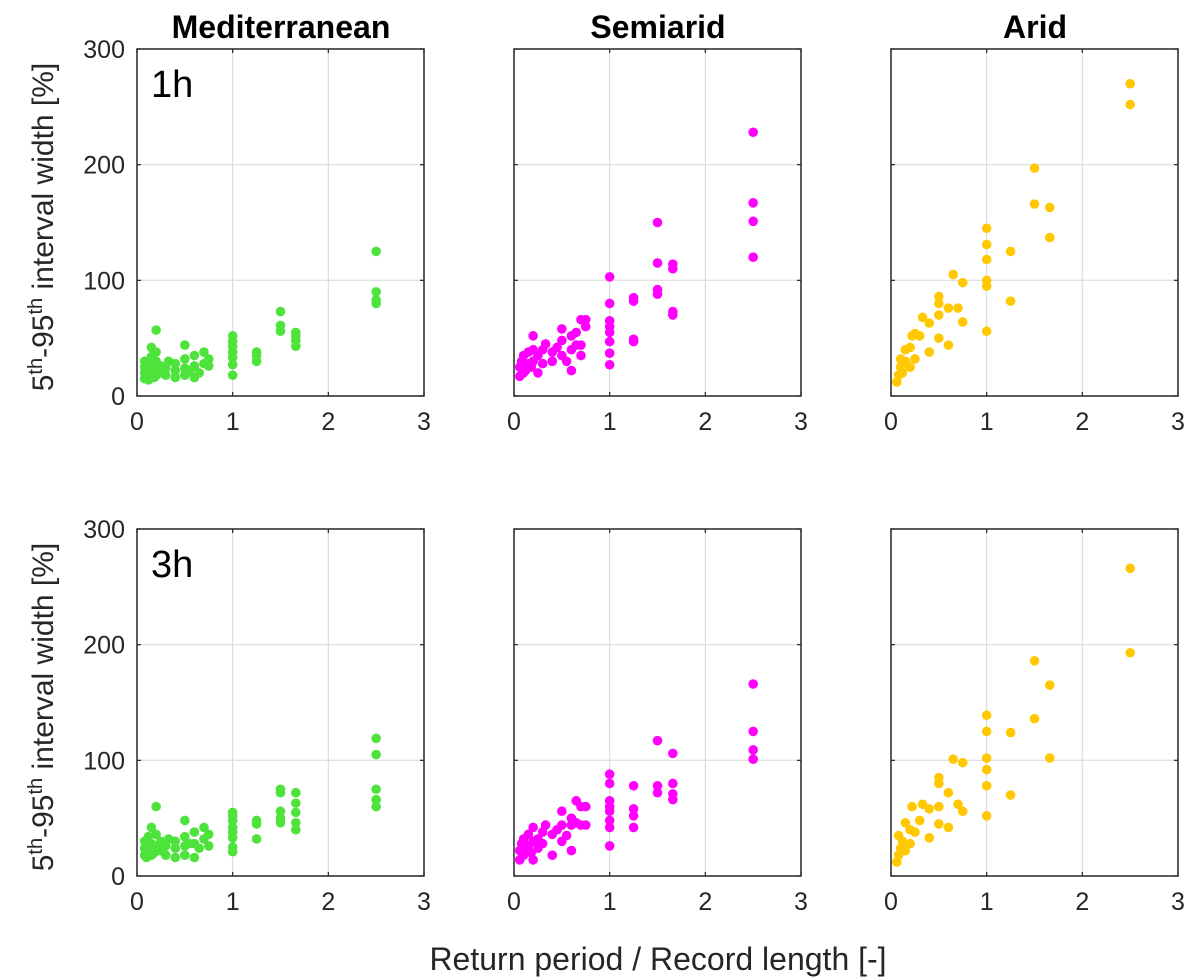 The width and height of the screenshot is (1193, 980). Describe the element at coordinates (118, 397) in the screenshot. I see `y-tick-label: 0` at that location.